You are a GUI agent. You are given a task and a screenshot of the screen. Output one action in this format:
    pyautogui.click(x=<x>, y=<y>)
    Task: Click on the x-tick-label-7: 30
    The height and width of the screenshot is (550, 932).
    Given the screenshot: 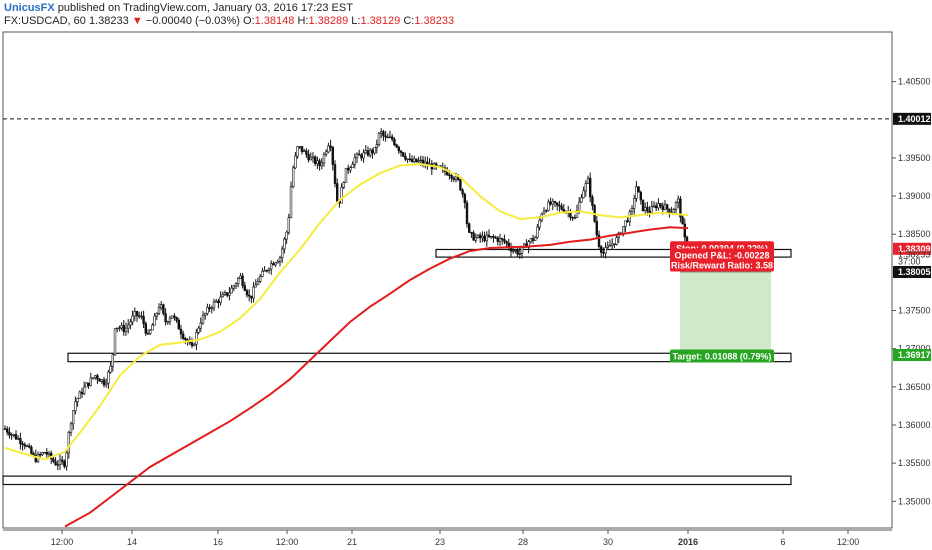 What is the action you would take?
    pyautogui.click(x=608, y=542)
    